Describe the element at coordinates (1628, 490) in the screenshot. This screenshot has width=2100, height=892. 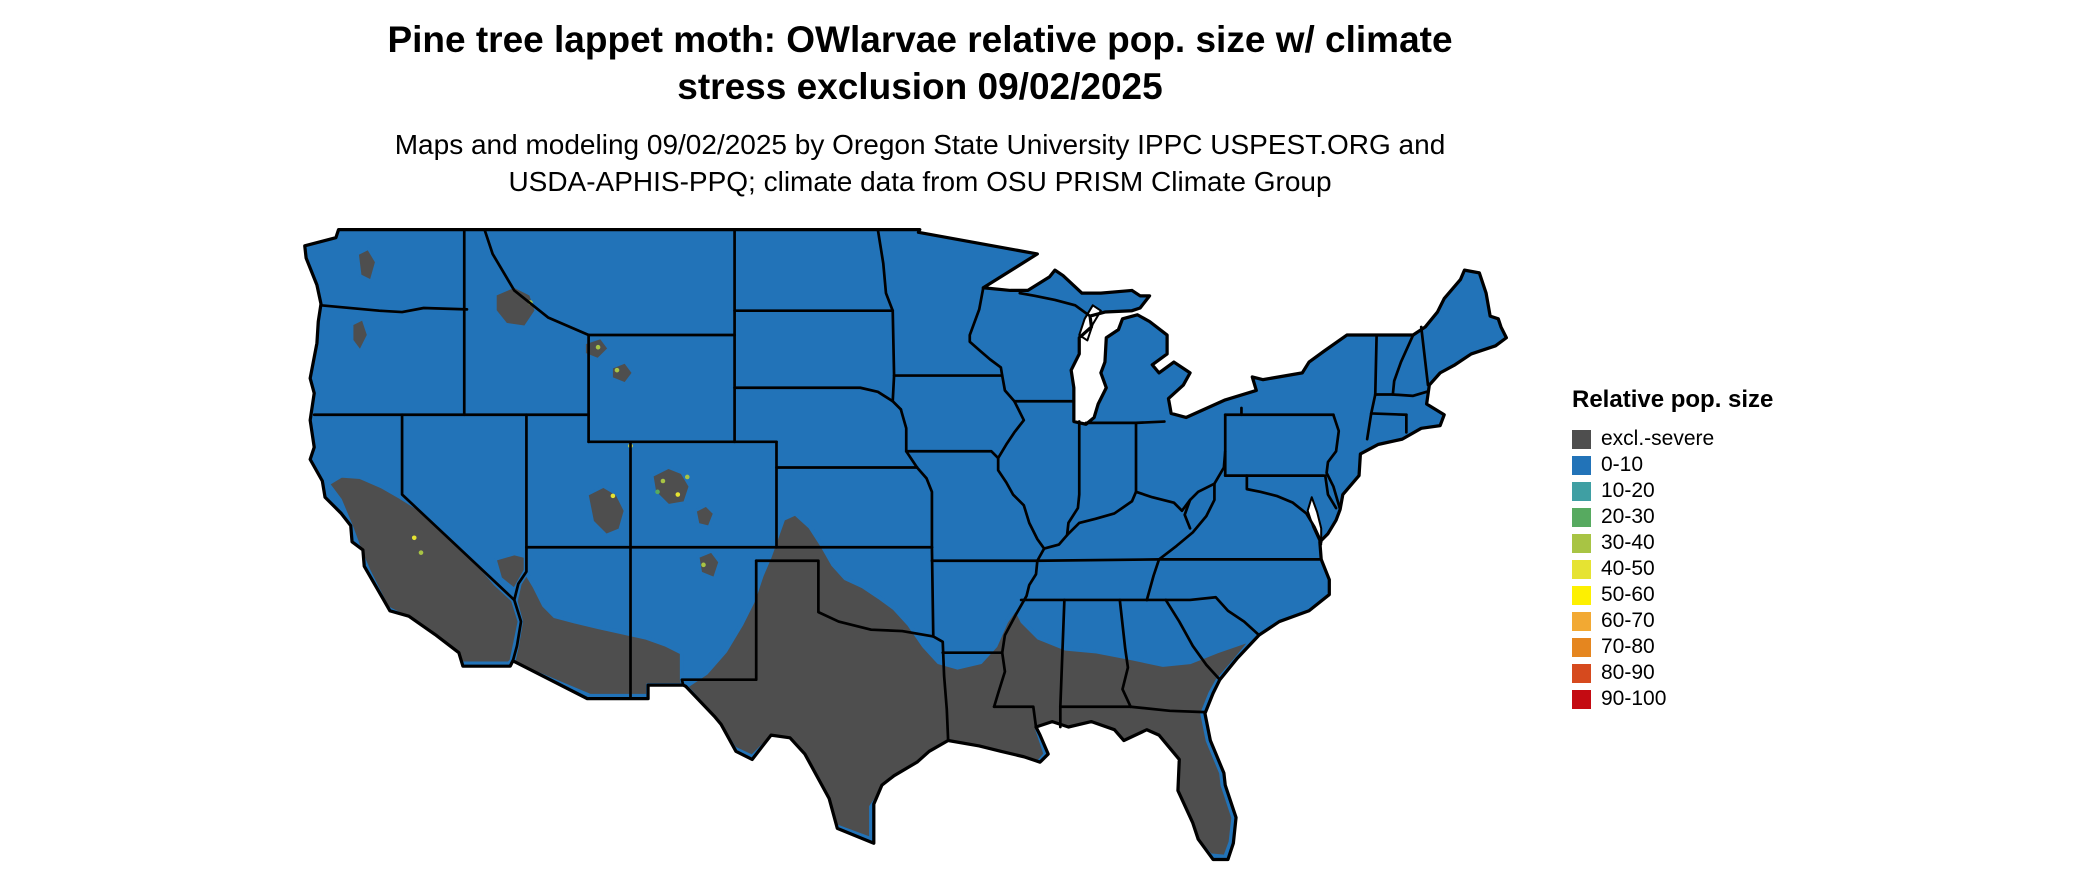
I see `legend-label: 10-20` at that location.